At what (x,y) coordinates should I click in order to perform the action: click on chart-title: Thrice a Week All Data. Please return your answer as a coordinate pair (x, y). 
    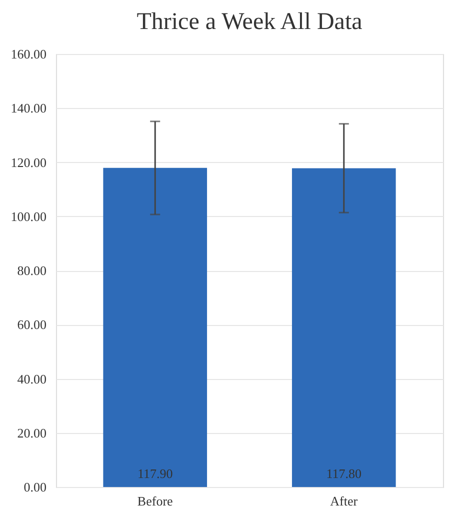
    Looking at the image, I should click on (249, 22).